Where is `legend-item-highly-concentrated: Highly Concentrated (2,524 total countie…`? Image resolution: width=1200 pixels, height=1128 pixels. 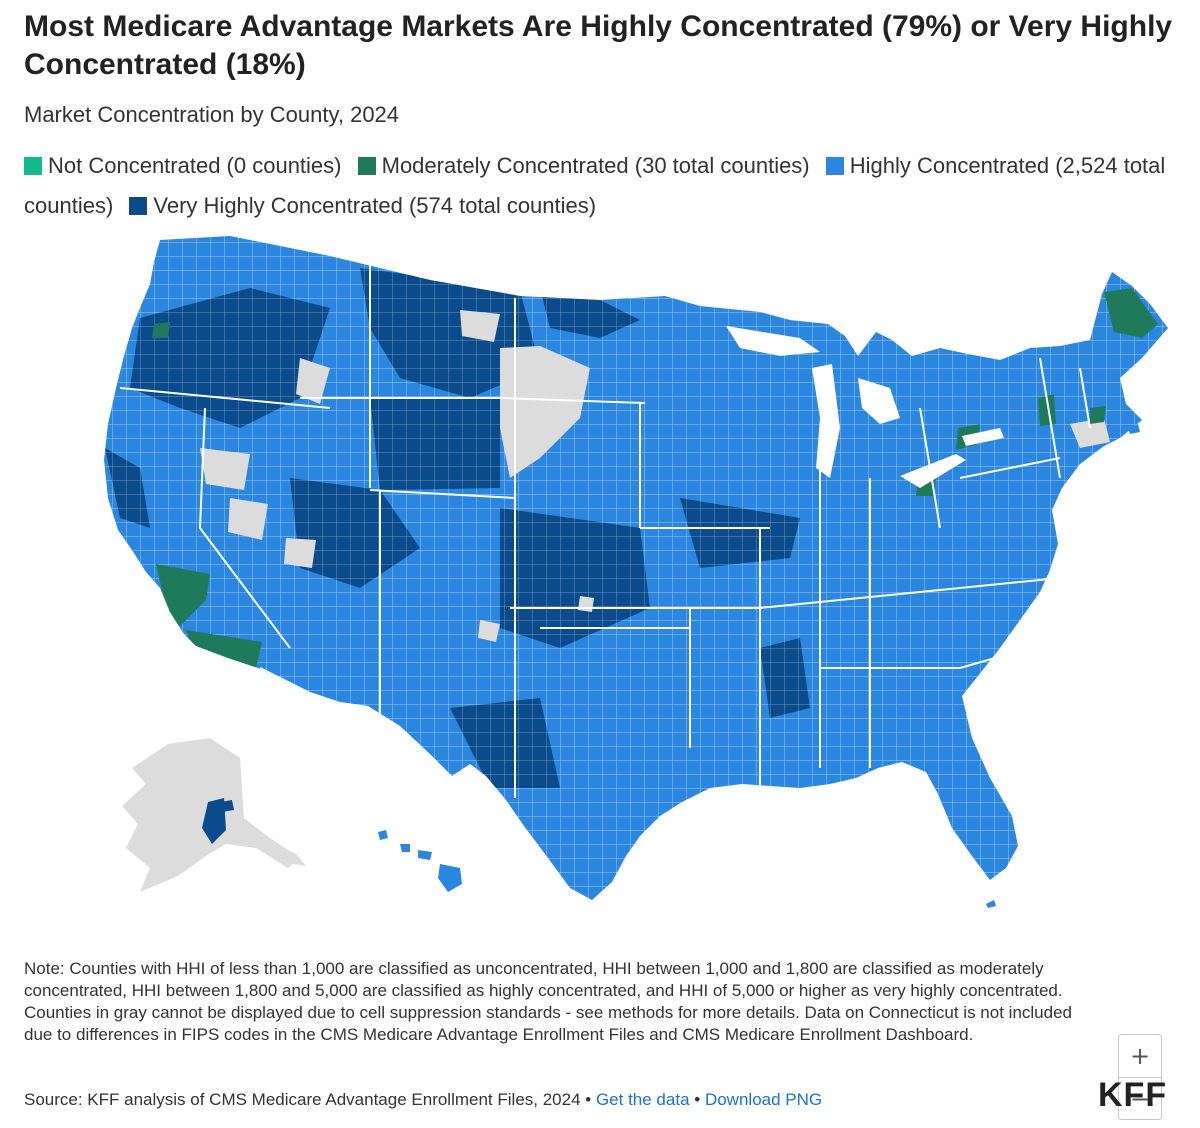 legend-item-highly-concentrated: Highly Concentrated (2,524 total countie… is located at coordinates (594, 185).